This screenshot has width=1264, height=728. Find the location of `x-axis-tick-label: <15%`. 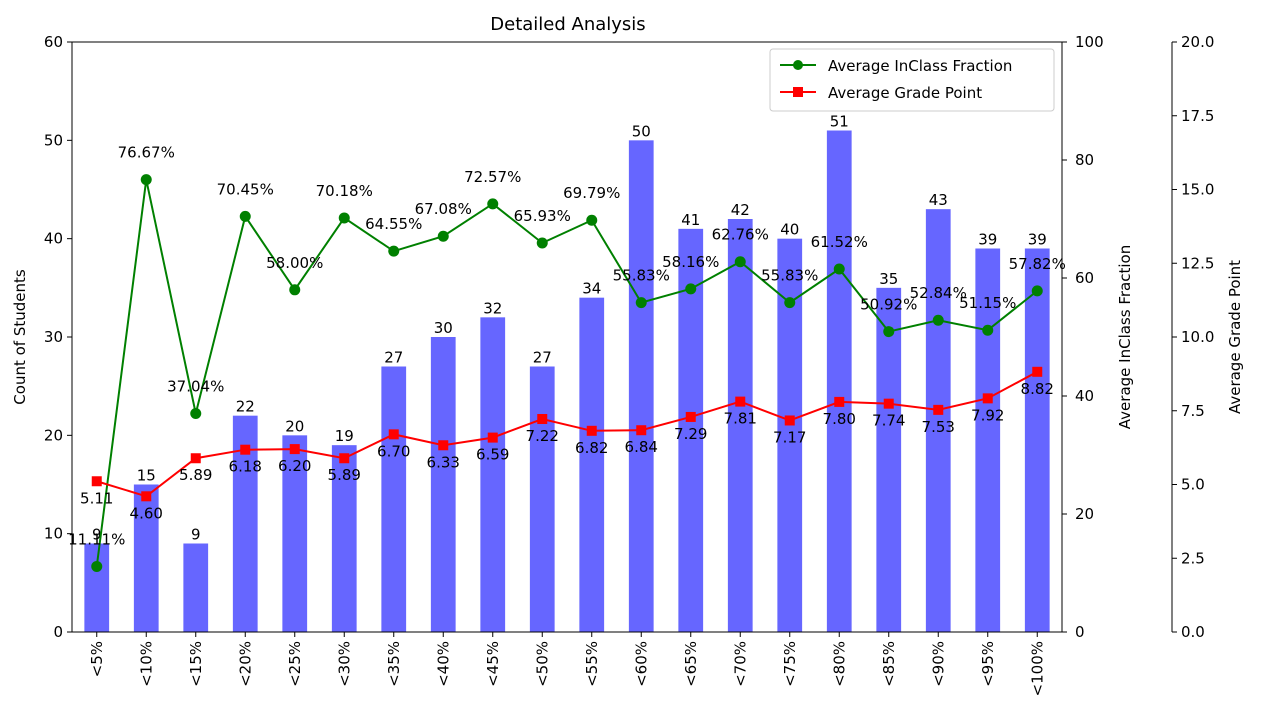

x-axis-tick-label: <15% is located at coordinates (196, 664).